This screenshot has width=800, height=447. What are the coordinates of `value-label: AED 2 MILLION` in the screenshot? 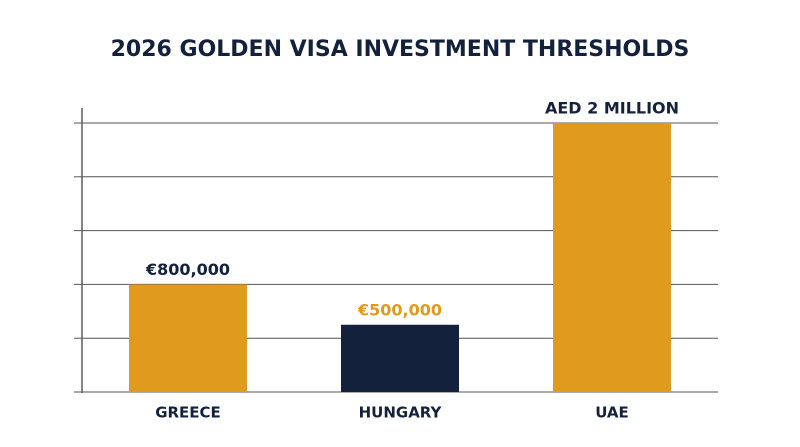 It's located at (612, 108).